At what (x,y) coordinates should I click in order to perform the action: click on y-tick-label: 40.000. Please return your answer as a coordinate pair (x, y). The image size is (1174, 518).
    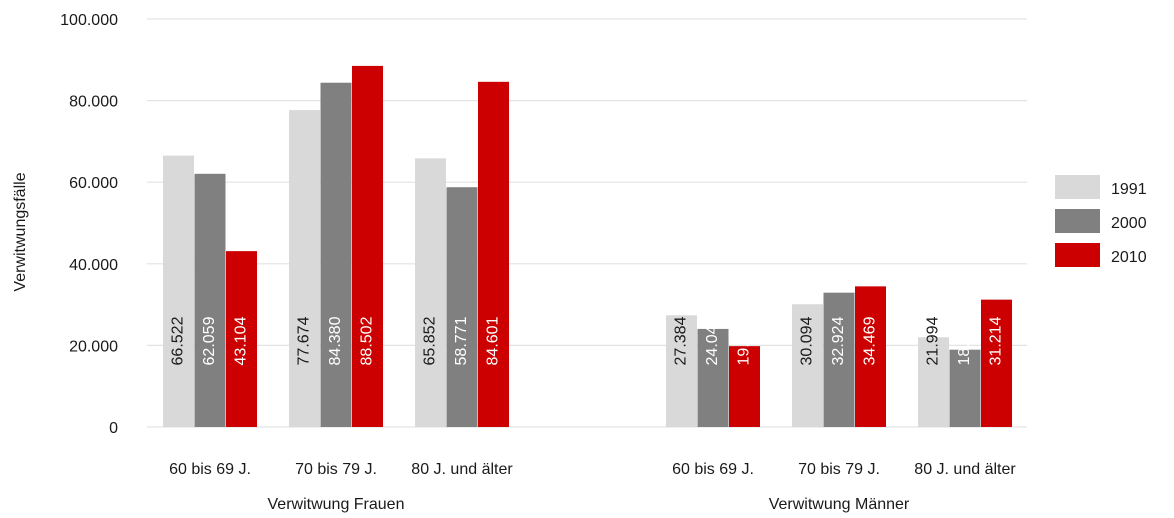
    Looking at the image, I should click on (93, 265).